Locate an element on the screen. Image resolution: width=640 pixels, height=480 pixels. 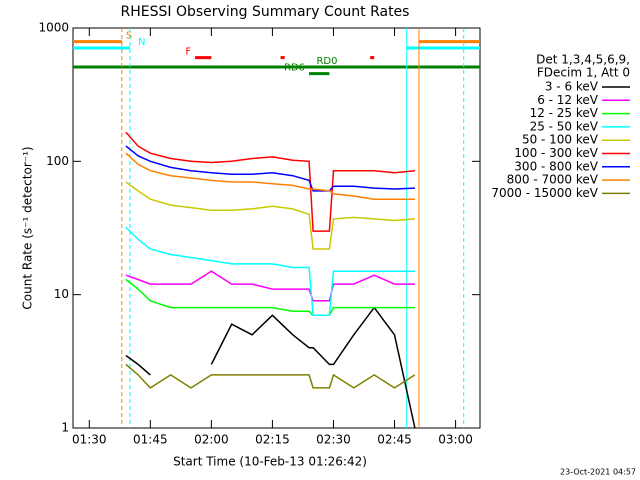
legend-label: 300 - 800 keV is located at coordinates (556, 166).